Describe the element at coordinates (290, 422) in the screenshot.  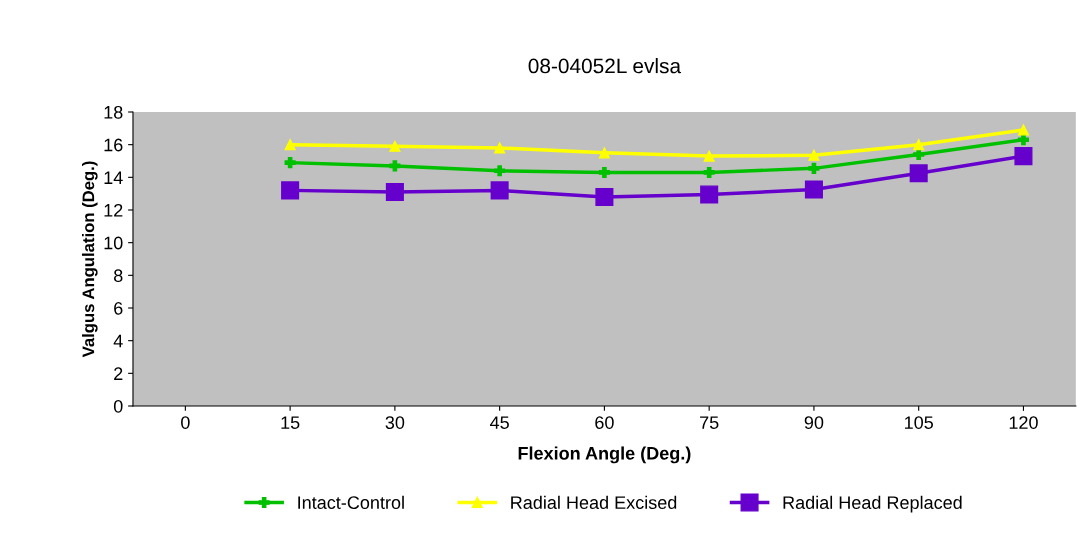
I see `x-tick-label: 15` at that location.